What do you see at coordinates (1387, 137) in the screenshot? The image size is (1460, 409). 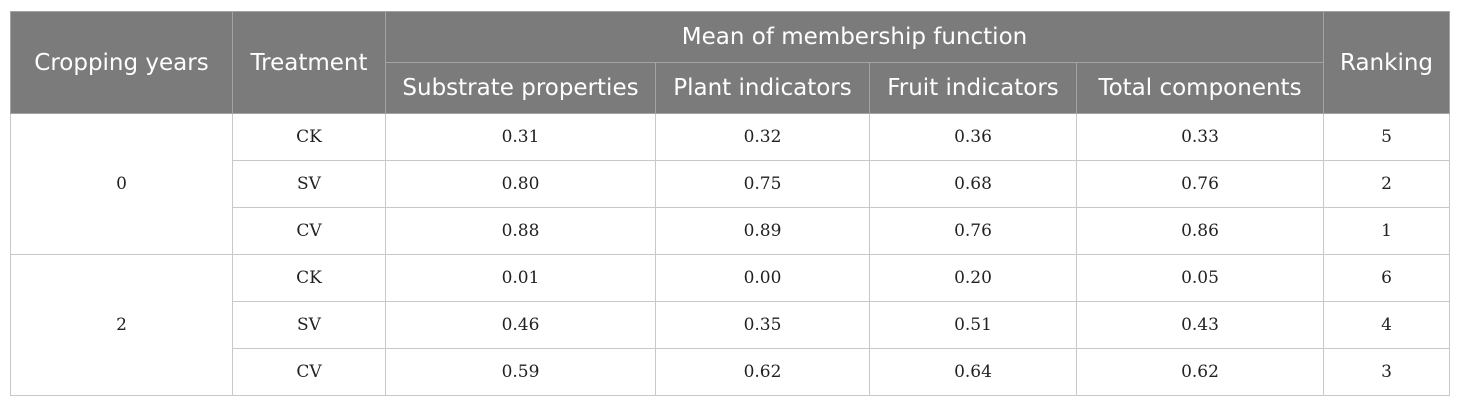 I see `cell-ranking: 5` at bounding box center [1387, 137].